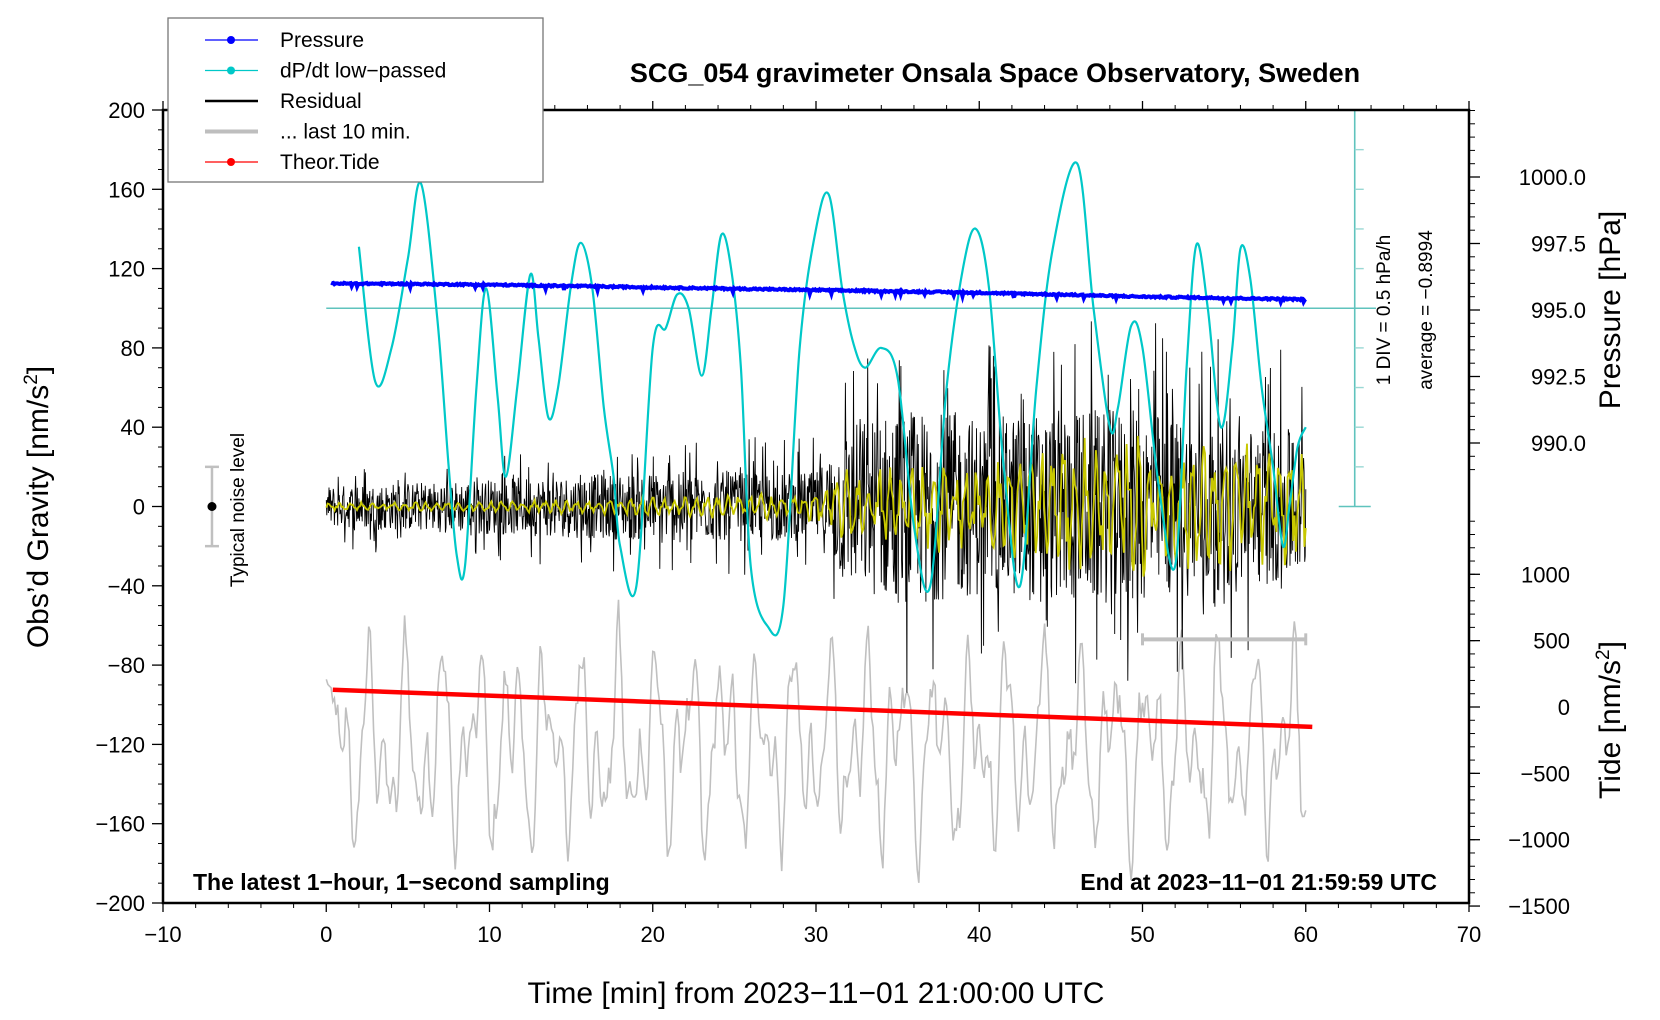 This screenshot has width=1660, height=1020. I want to click on y-axis-label-part: Obs’d Gravity [nm/s, so click(38, 516).